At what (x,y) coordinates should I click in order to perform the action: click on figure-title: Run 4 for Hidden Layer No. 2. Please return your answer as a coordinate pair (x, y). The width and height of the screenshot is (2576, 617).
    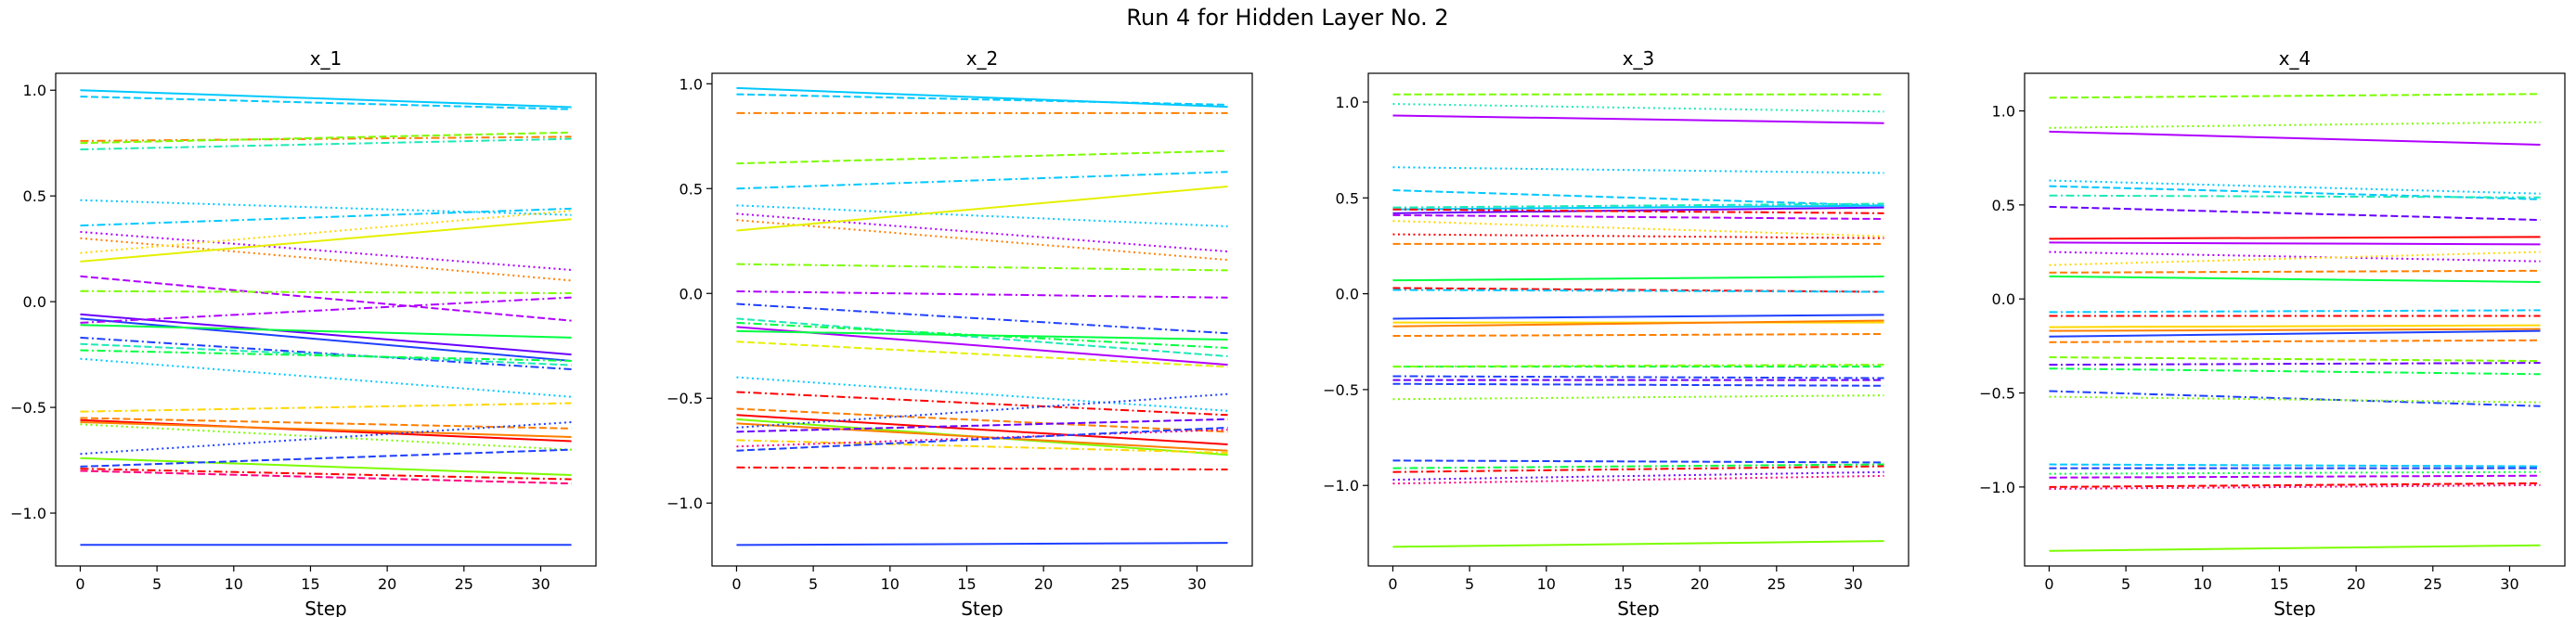
    Looking at the image, I should click on (1287, 18).